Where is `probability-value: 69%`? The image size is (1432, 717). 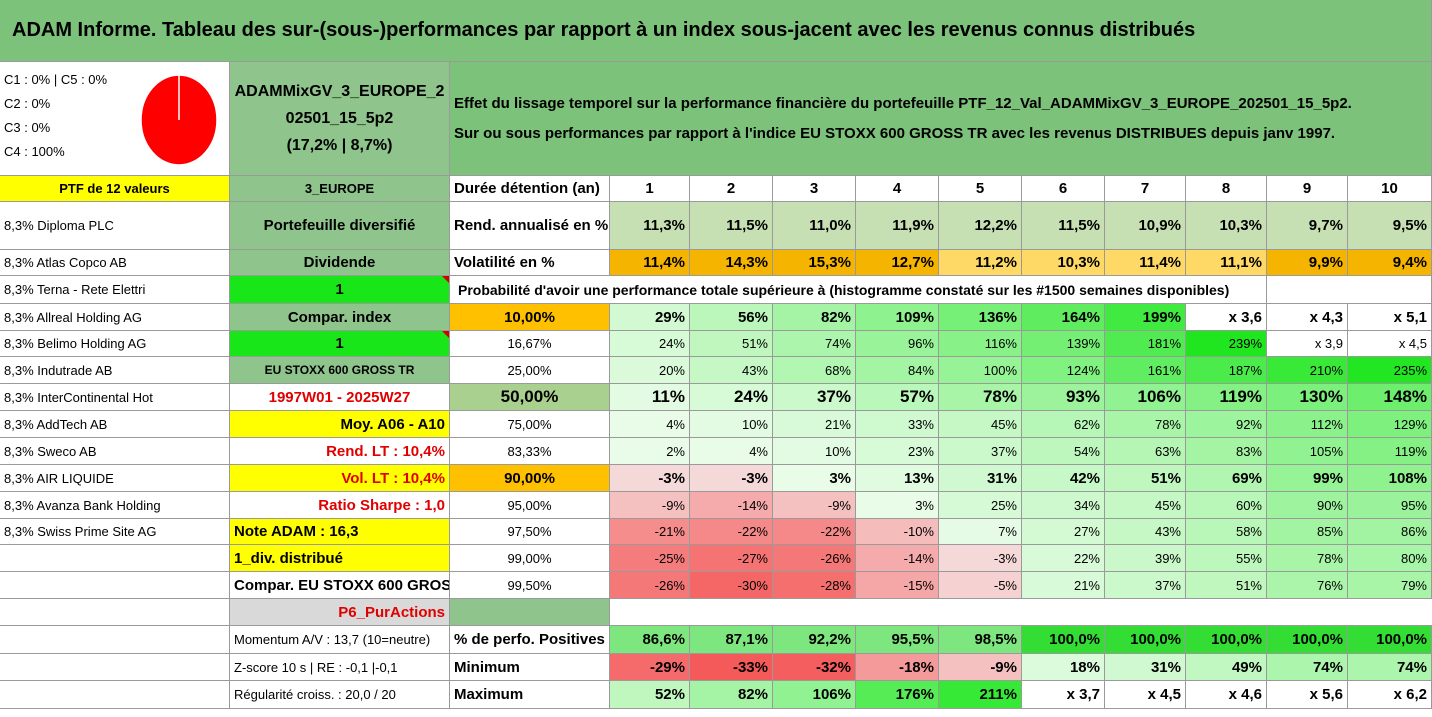
probability-value: 69% is located at coordinates (1226, 478).